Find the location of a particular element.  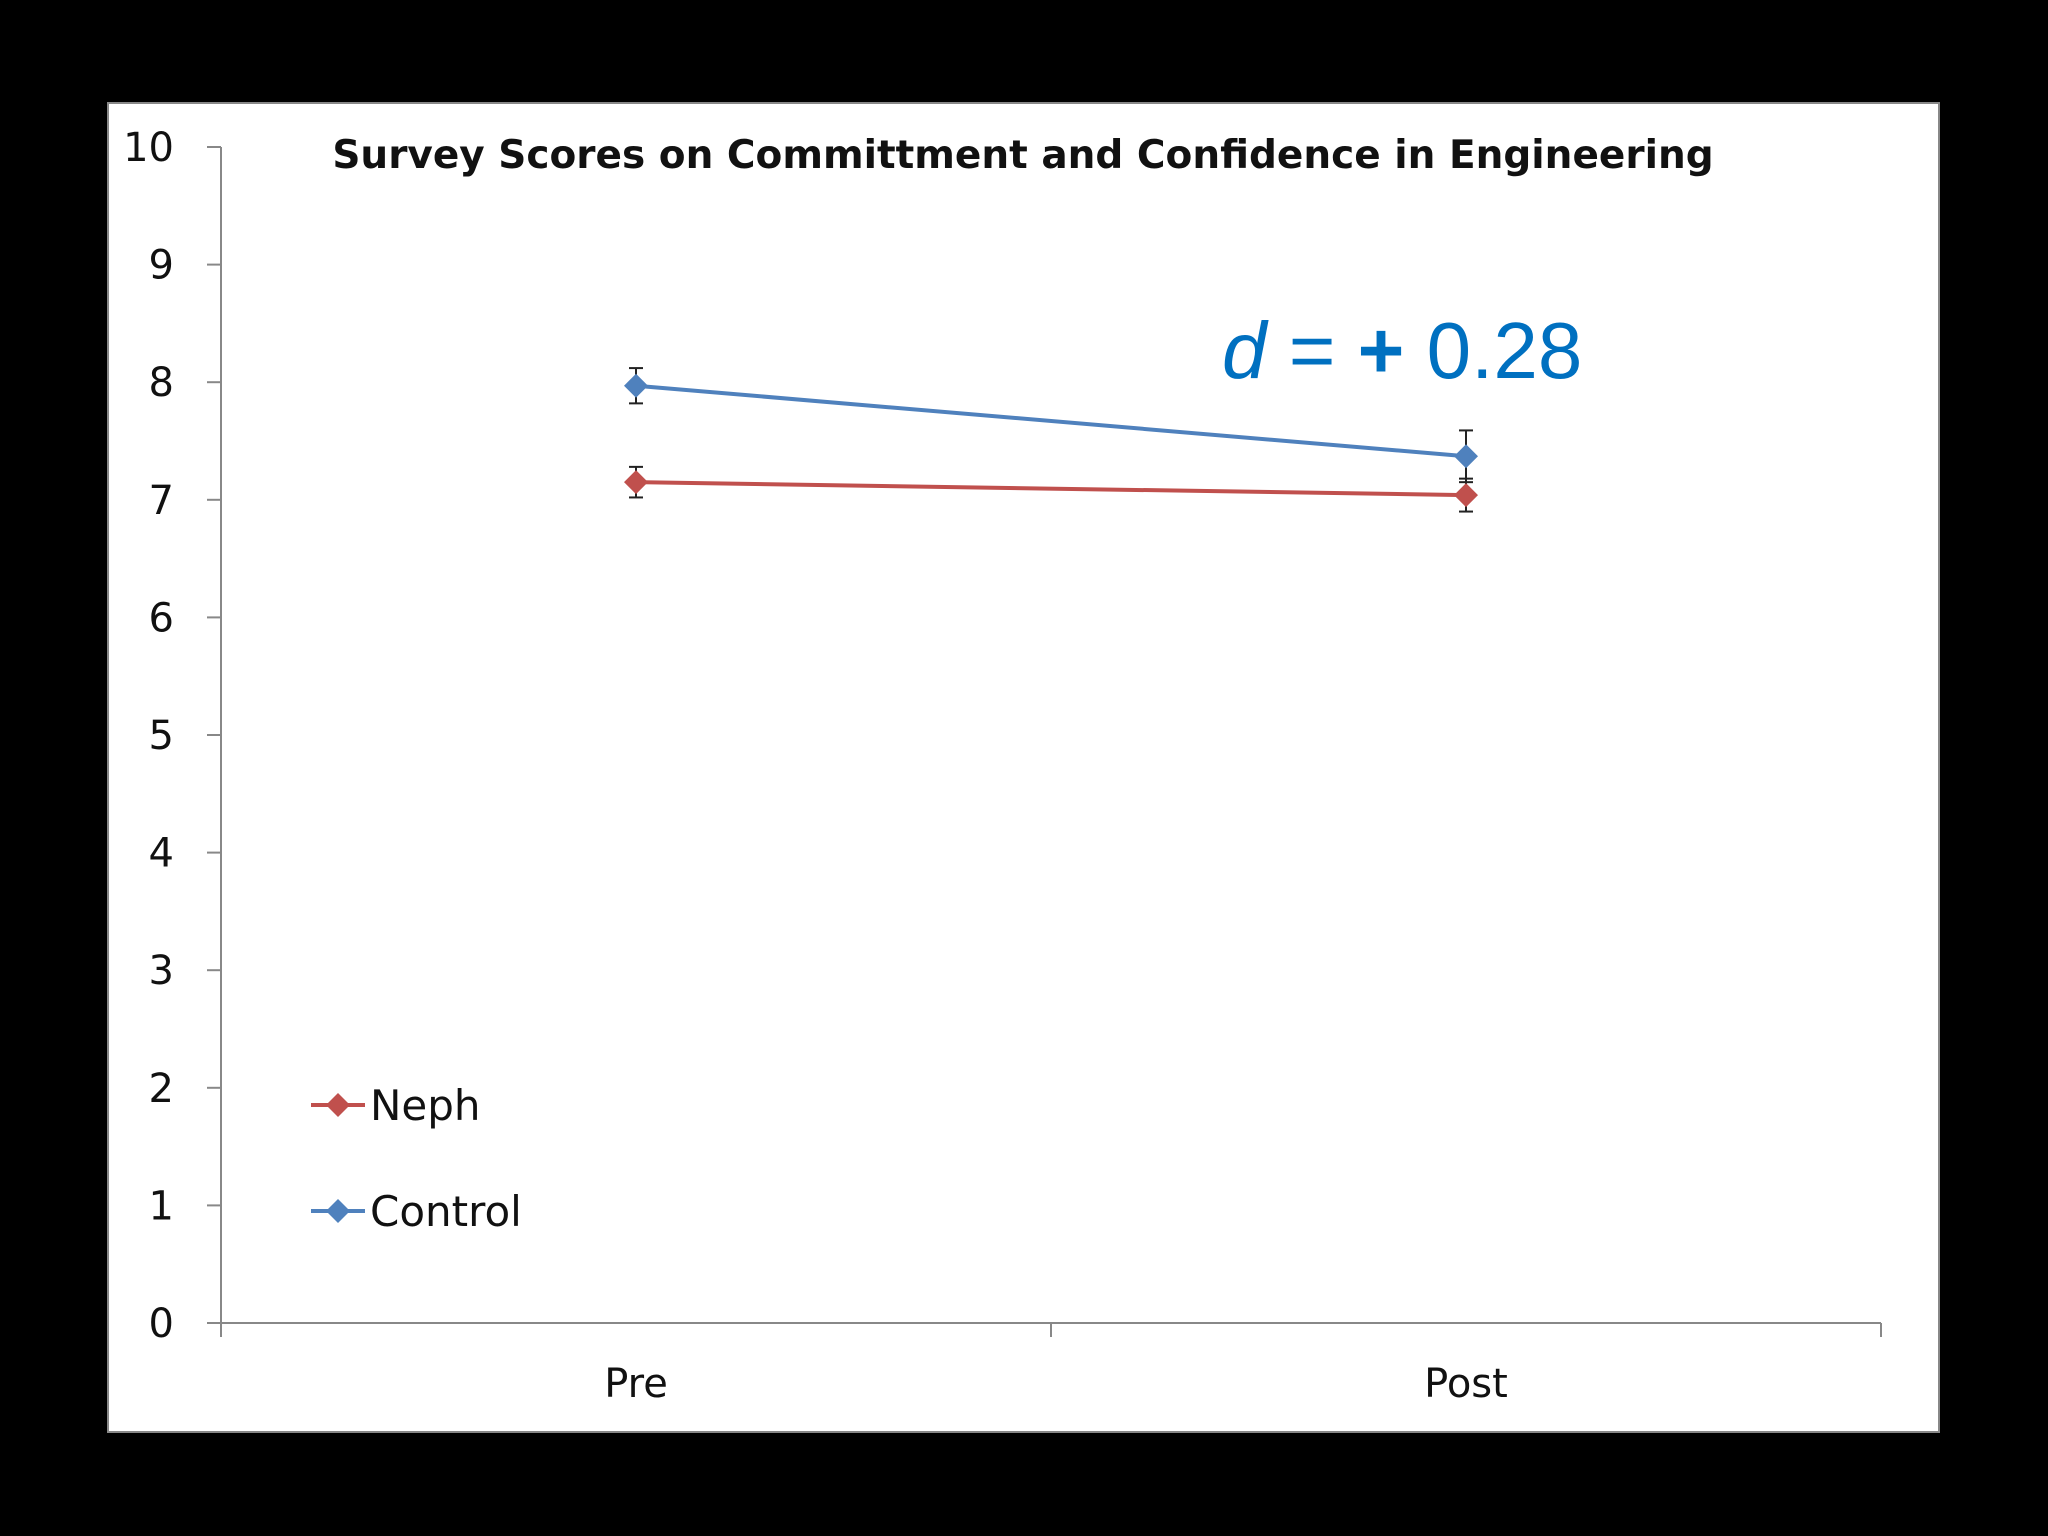

effect-size-annotation: d = + 0.28 is located at coordinates (1402, 350).